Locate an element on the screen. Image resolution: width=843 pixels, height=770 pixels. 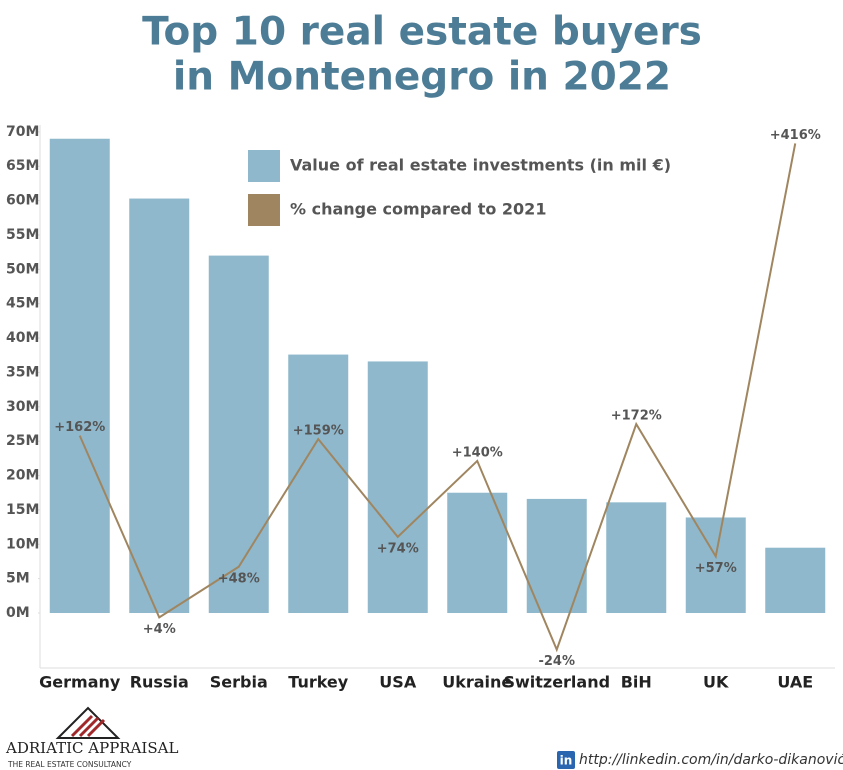
y-tick-label: 30M is located at coordinates (22, 407).